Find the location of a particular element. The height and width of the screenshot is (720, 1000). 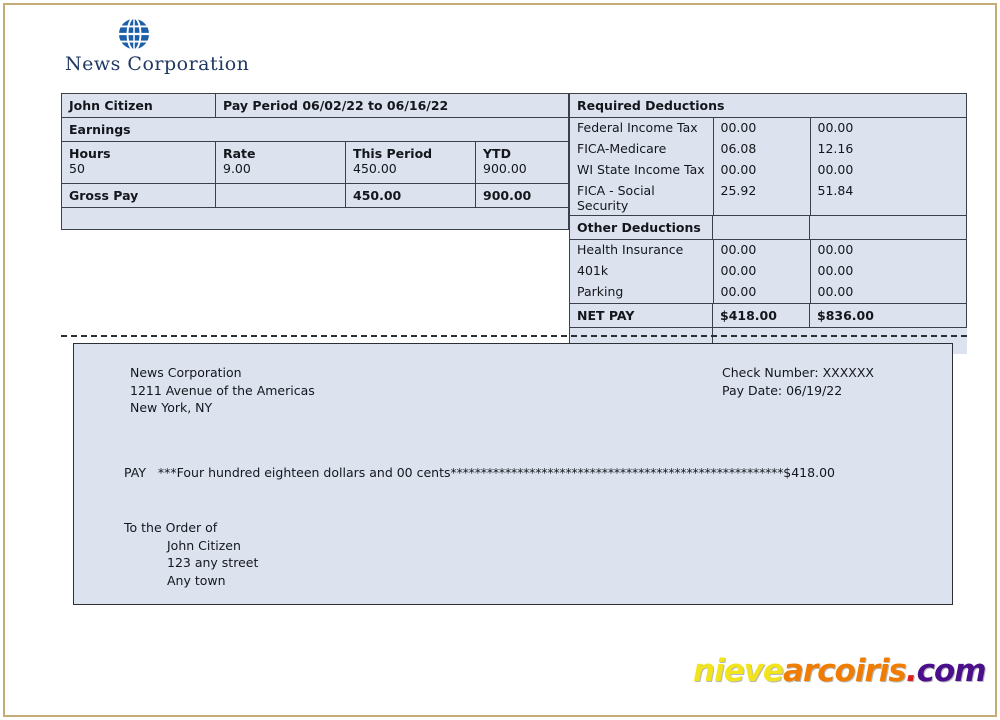

check-payee-street: 123 any street is located at coordinates (213, 562).